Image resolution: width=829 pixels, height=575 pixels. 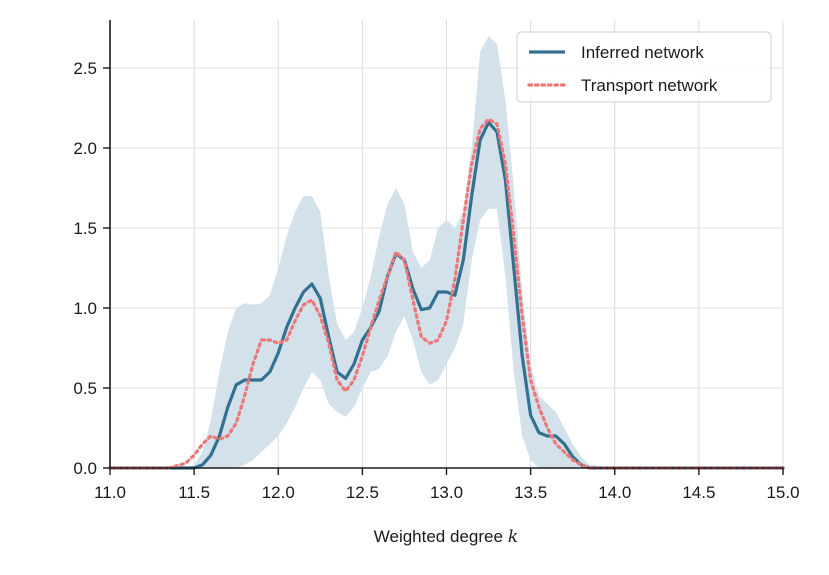 What do you see at coordinates (782, 492) in the screenshot?
I see `x-tick-label: 15.0` at bounding box center [782, 492].